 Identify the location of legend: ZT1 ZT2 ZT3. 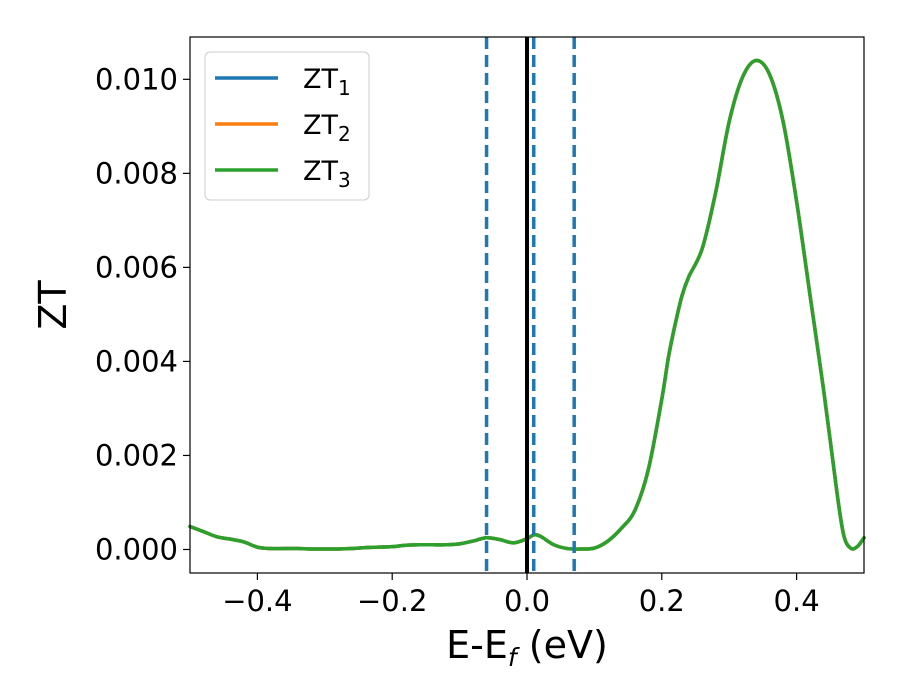
(287, 126).